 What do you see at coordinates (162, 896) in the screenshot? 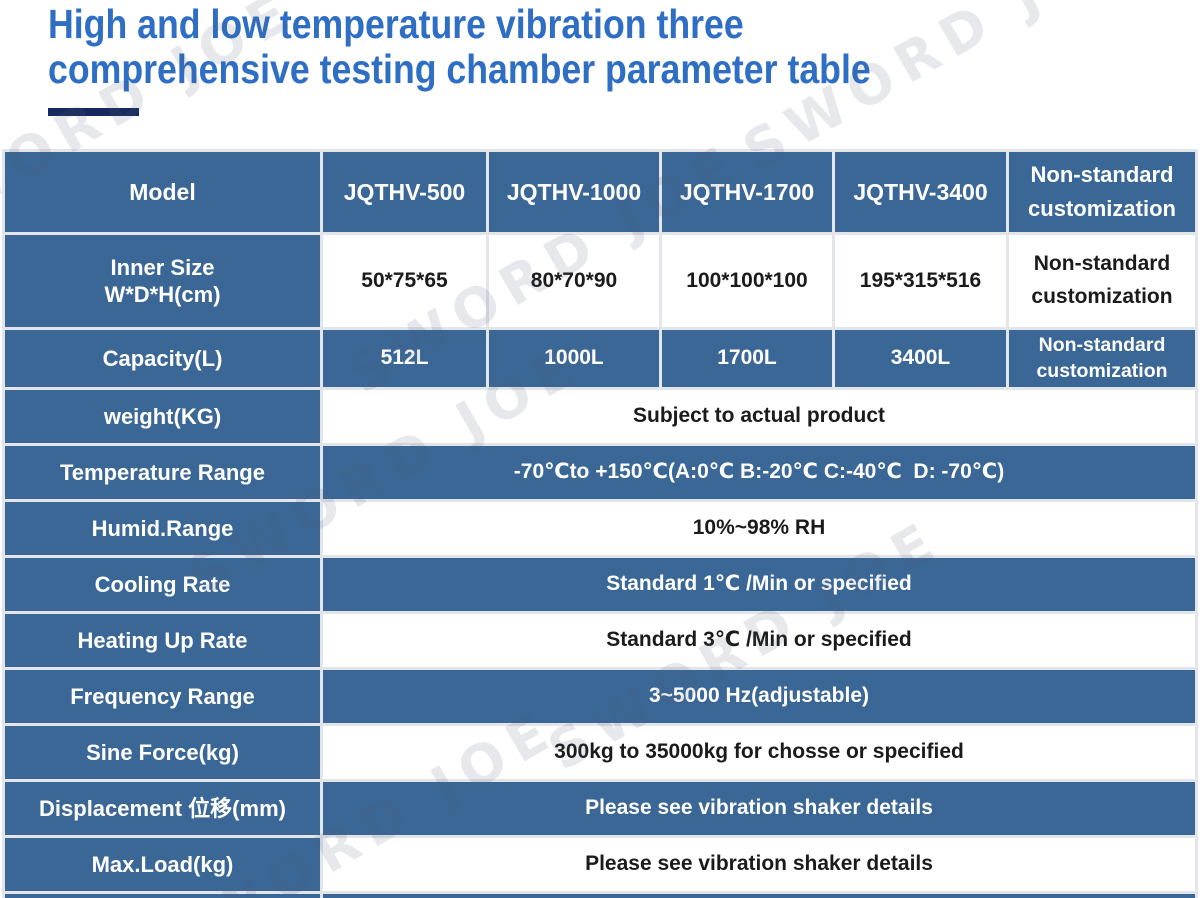
I see `partial-row-label-cell` at bounding box center [162, 896].